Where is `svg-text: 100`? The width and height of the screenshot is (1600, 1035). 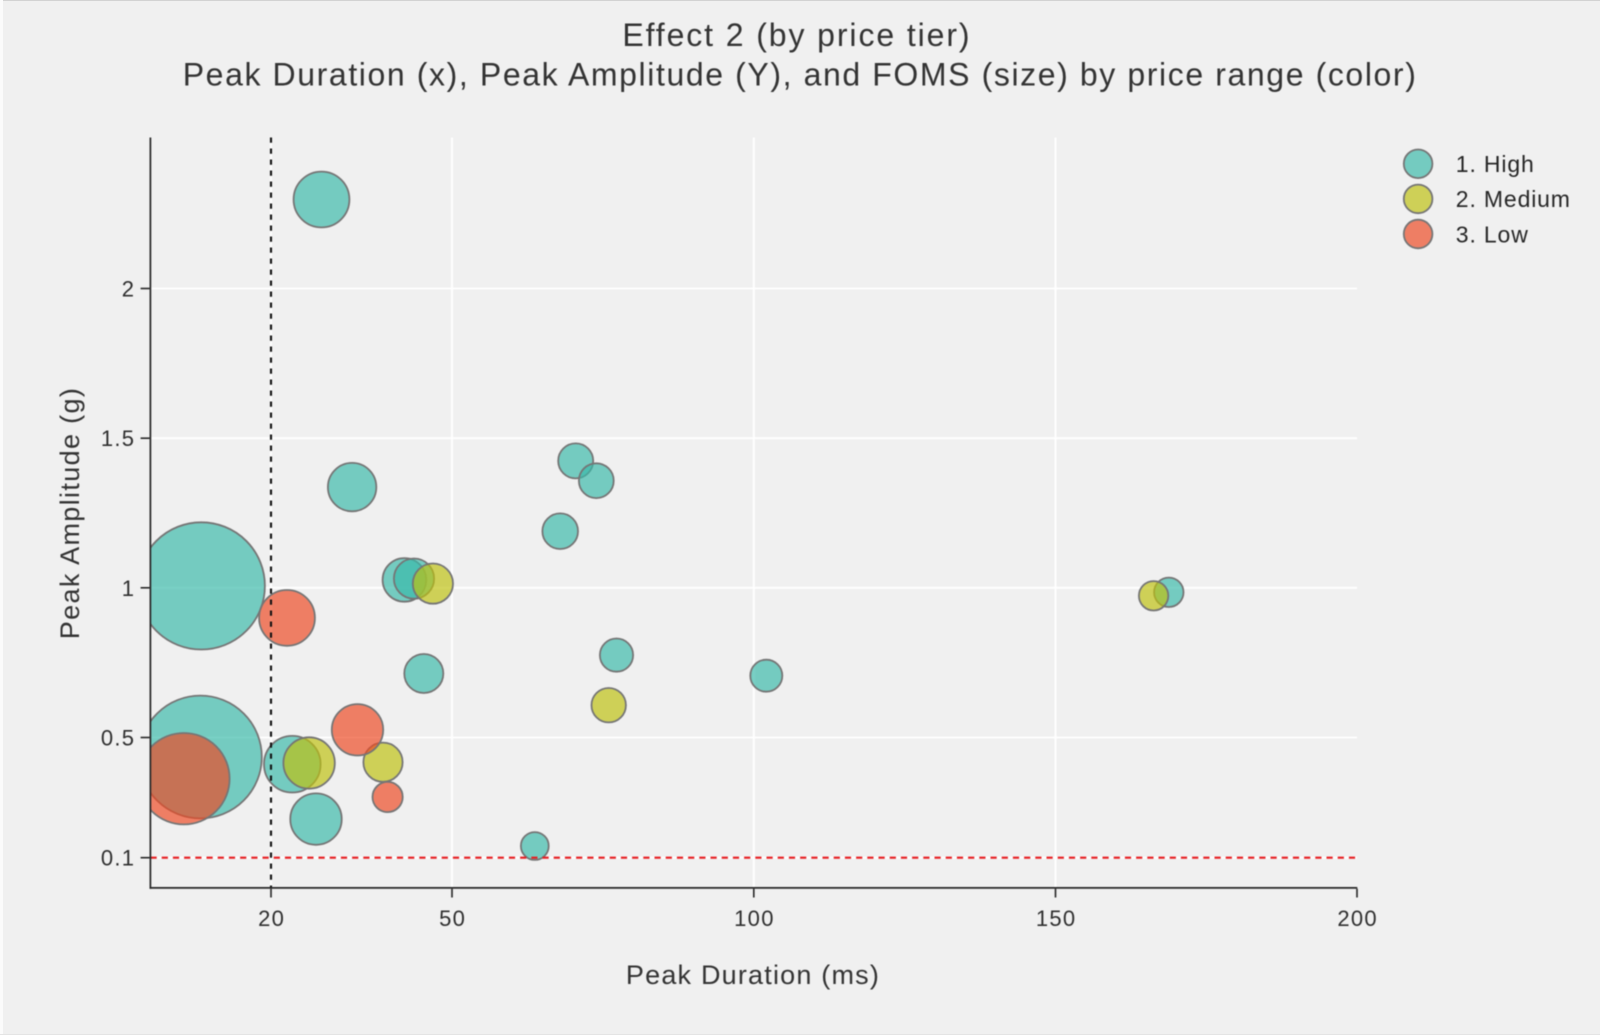
svg-text: 100 is located at coordinates (754, 918).